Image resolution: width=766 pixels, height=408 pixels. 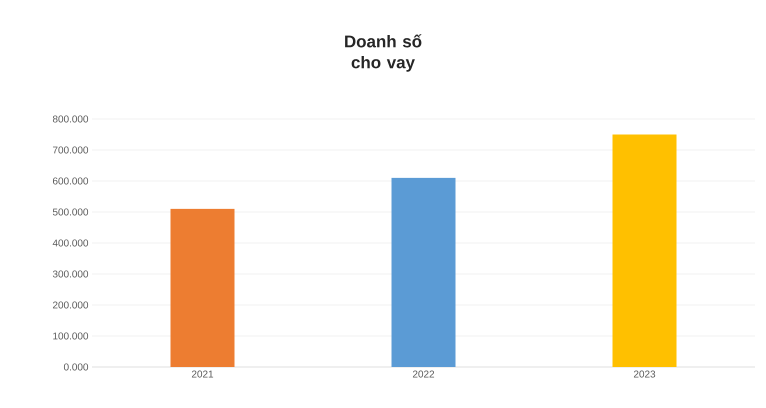 What do you see at coordinates (70, 119) in the screenshot?
I see `y-tick-label: 800.000` at bounding box center [70, 119].